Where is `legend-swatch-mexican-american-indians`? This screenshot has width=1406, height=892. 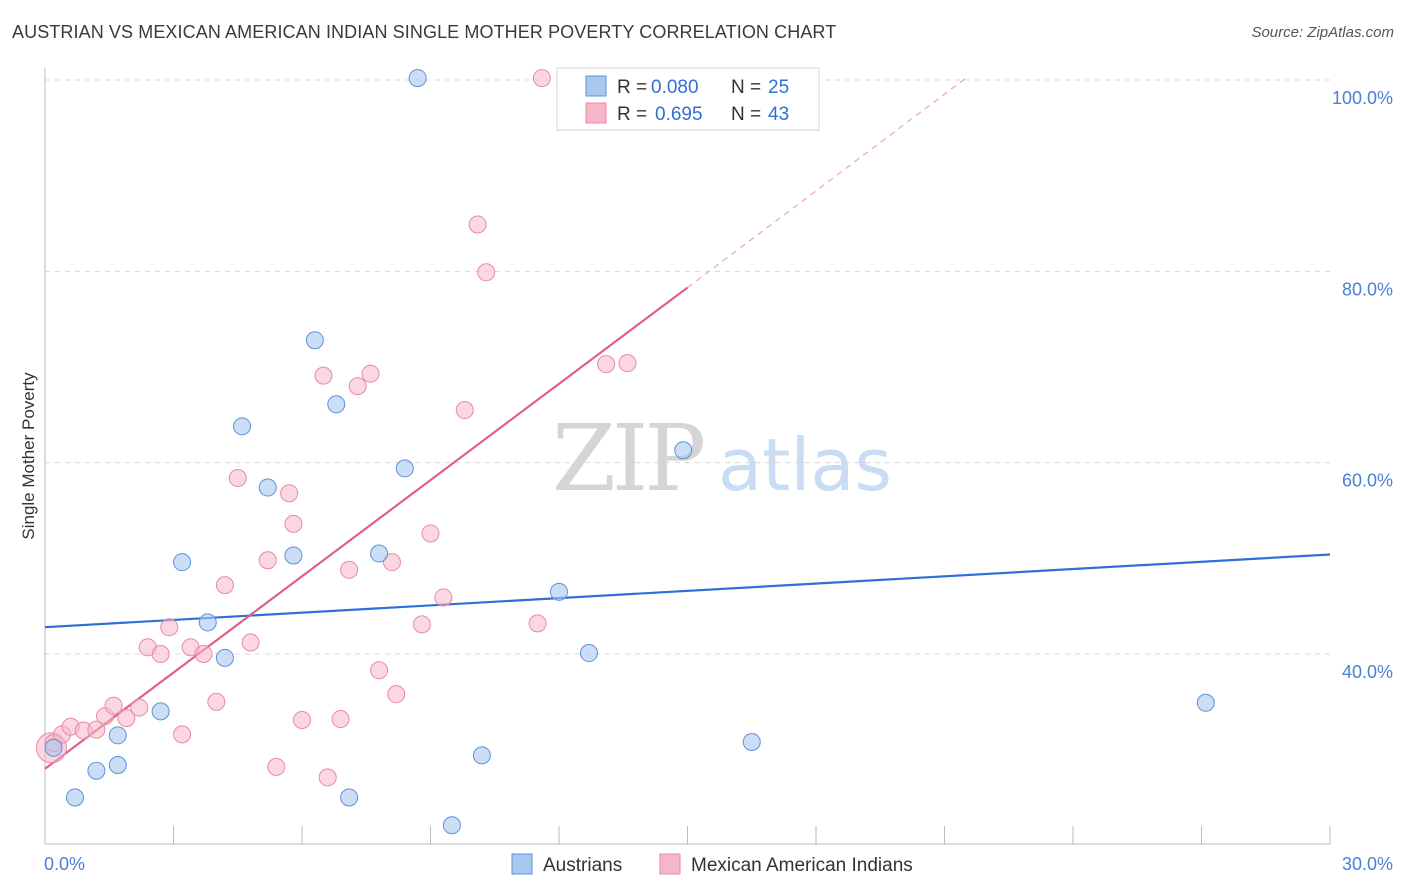 legend-swatch-mexican-american-indians is located at coordinates (596, 113).